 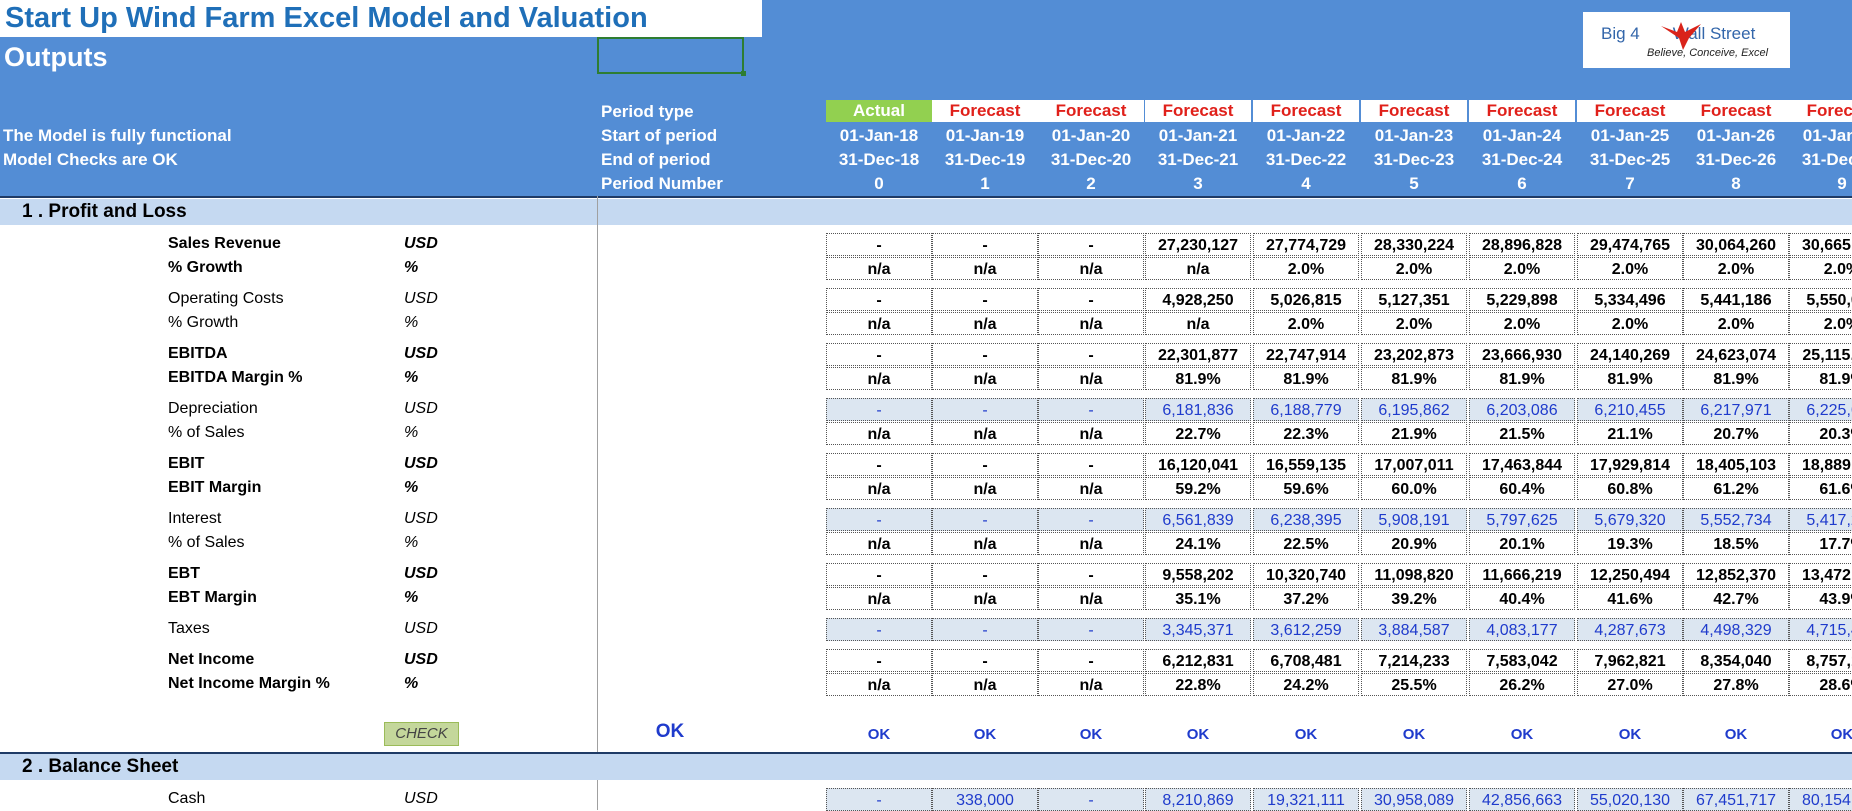 I want to click on data-cell: 5,550,010, so click(x=1820, y=299).